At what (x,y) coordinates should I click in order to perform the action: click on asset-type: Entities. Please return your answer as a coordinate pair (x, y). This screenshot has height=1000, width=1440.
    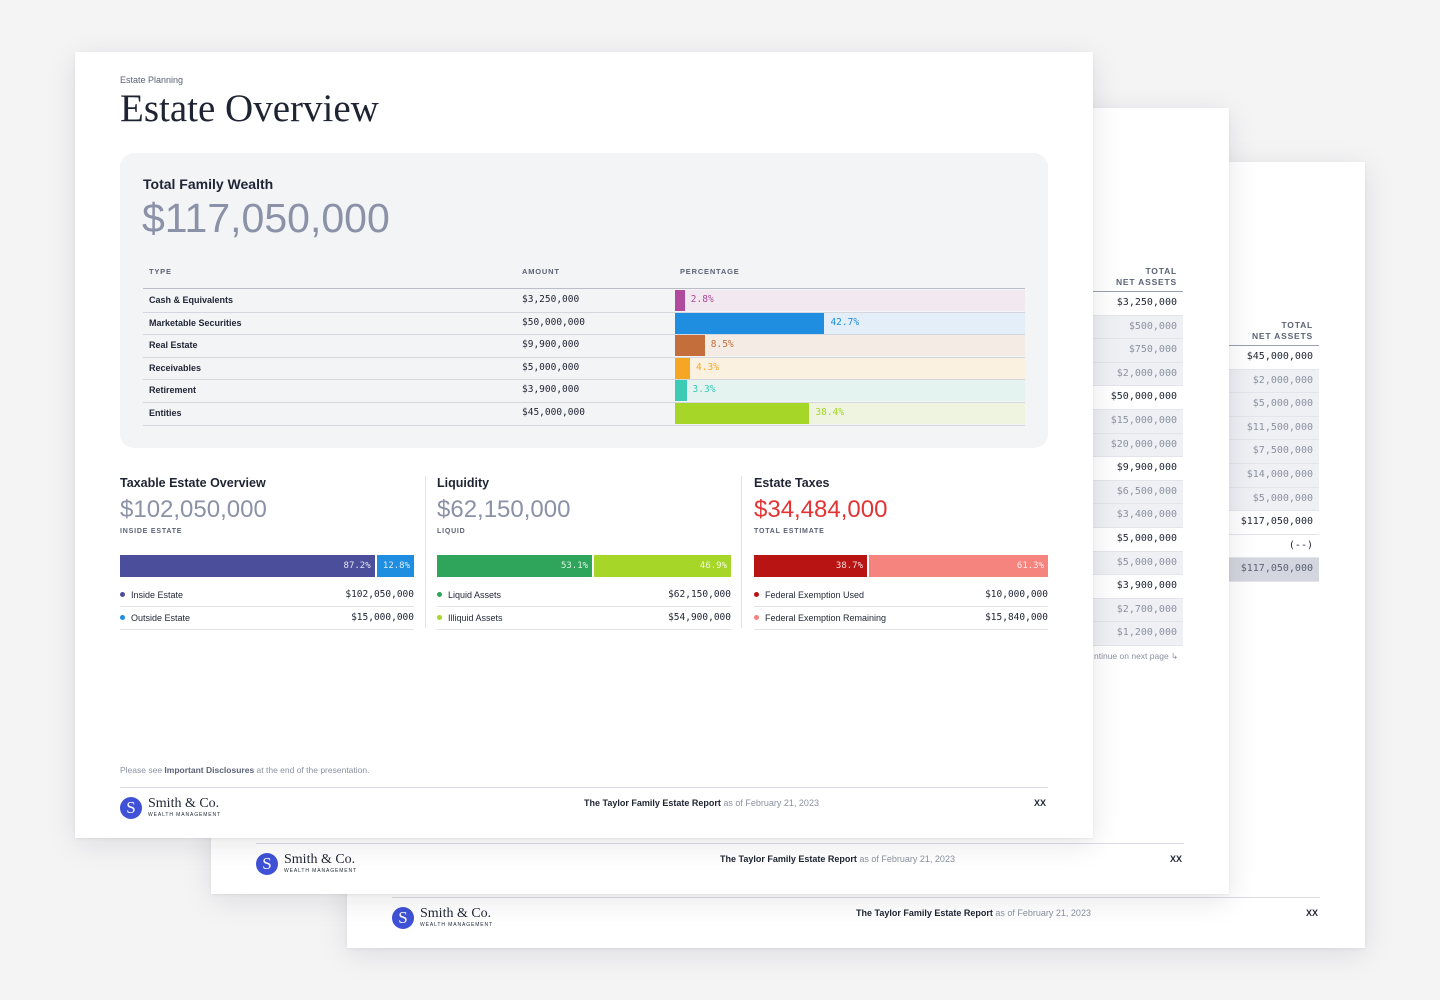
    Looking at the image, I should click on (165, 413).